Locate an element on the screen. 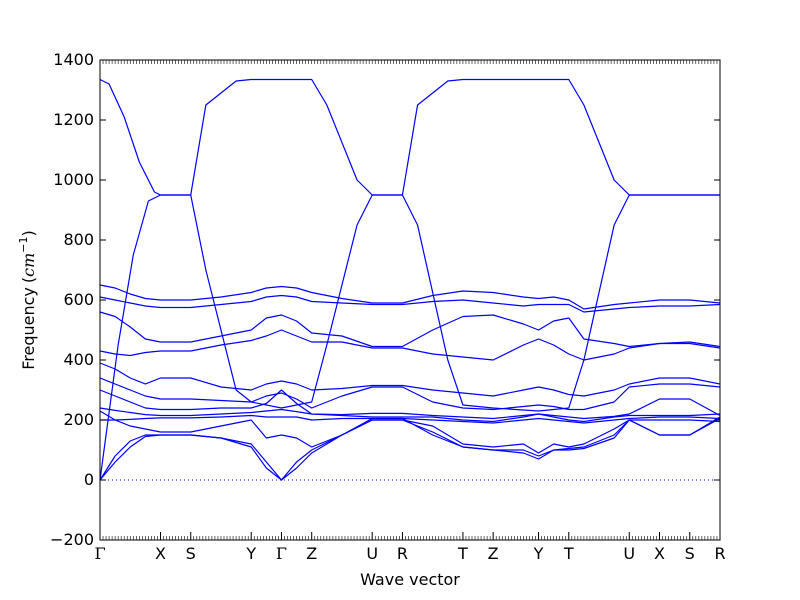 The width and height of the screenshot is (800, 600). y-tick-label: 200 is located at coordinates (78, 419).